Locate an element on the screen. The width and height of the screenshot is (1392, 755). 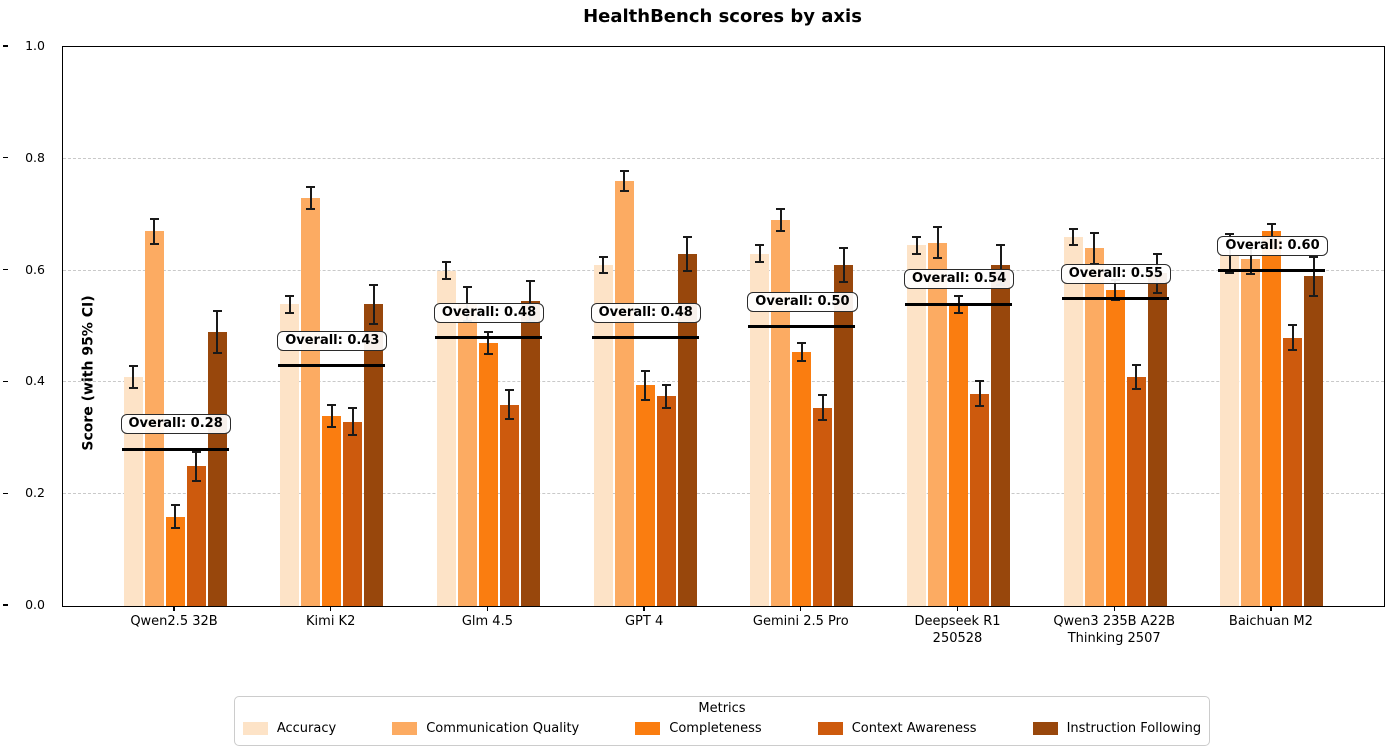
x-tick-label: Glm 4.5 is located at coordinates (487, 621).